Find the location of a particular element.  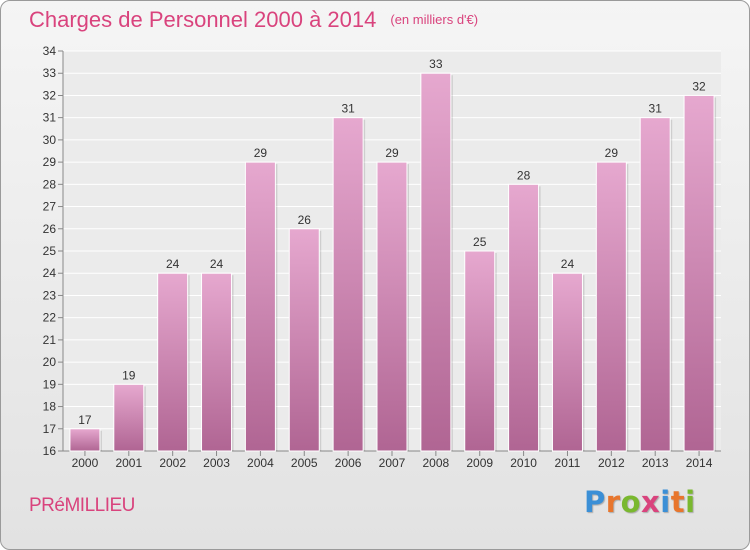

x-tick-label: 2012 is located at coordinates (611, 463).